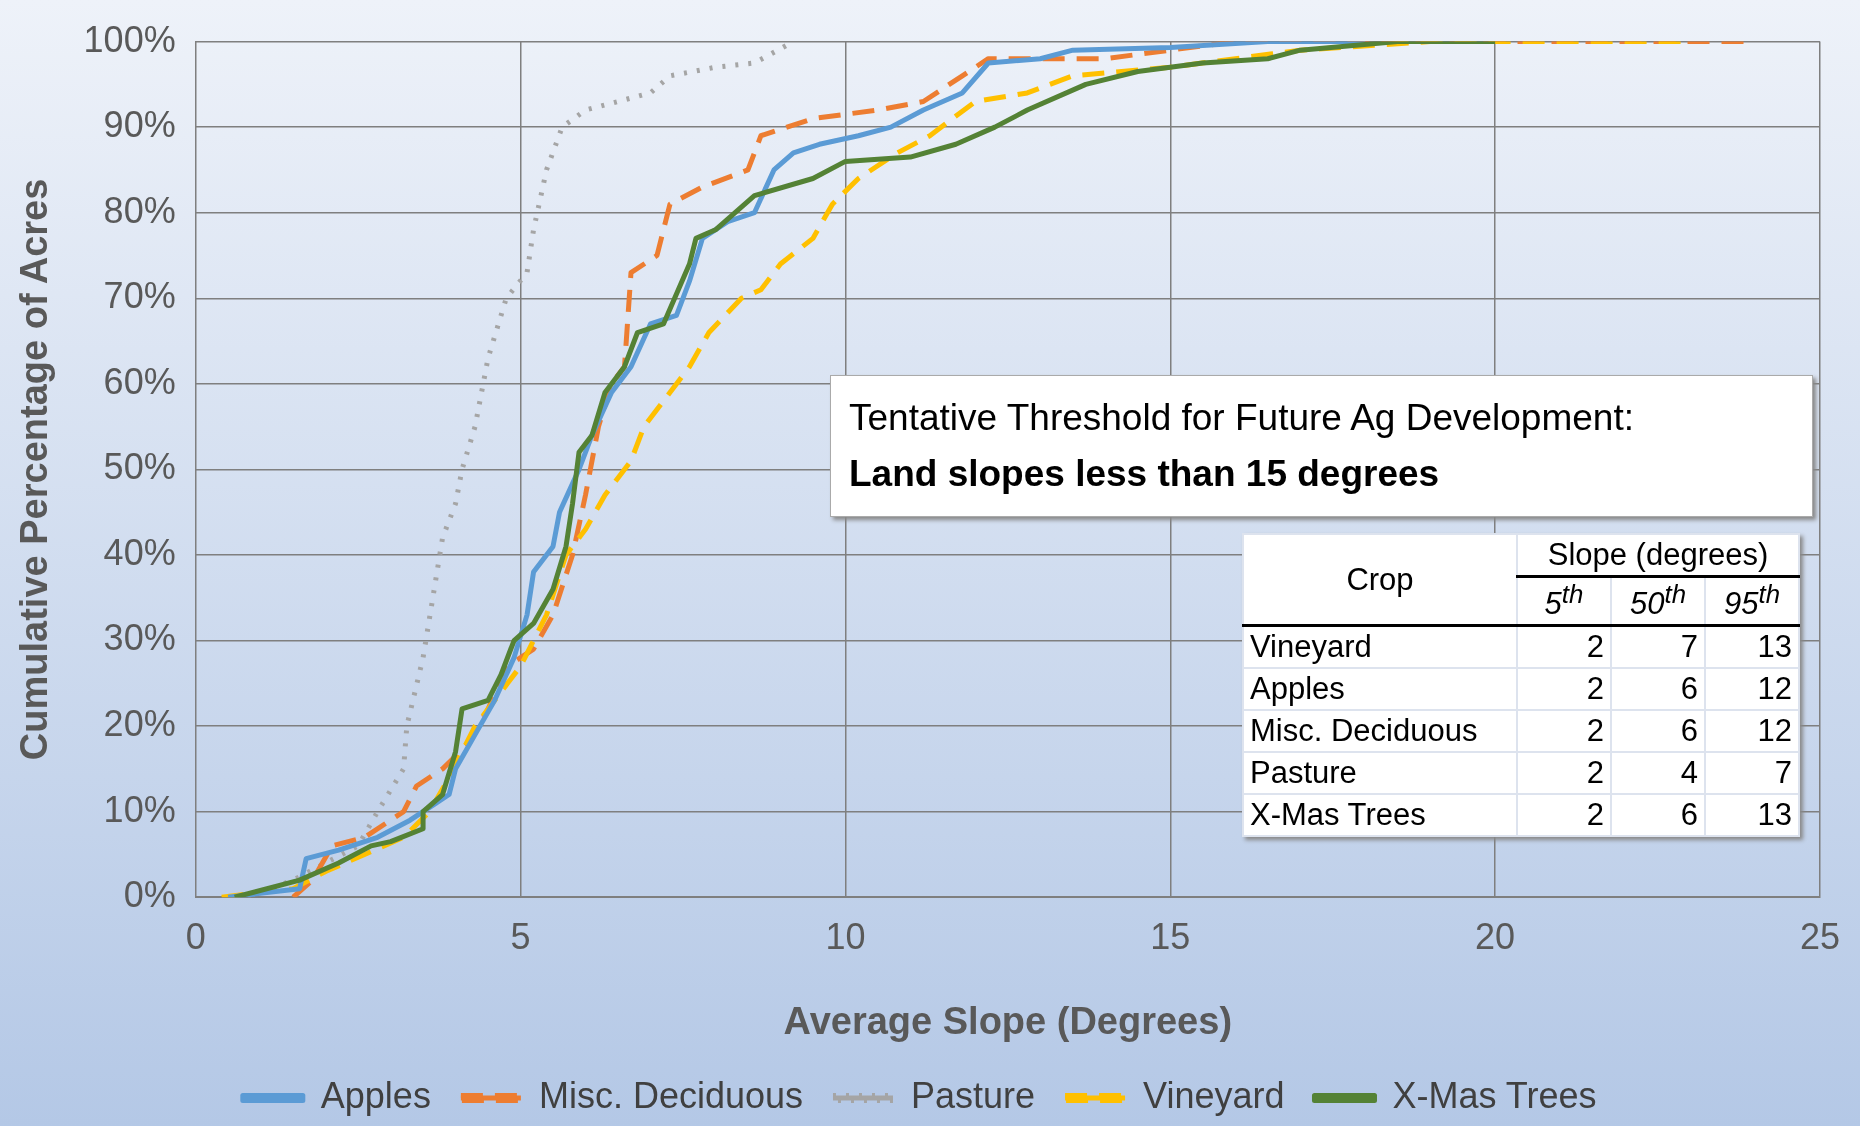  What do you see at coordinates (1380, 731) in the screenshot?
I see `annotation: Misc. Deciduous` at bounding box center [1380, 731].